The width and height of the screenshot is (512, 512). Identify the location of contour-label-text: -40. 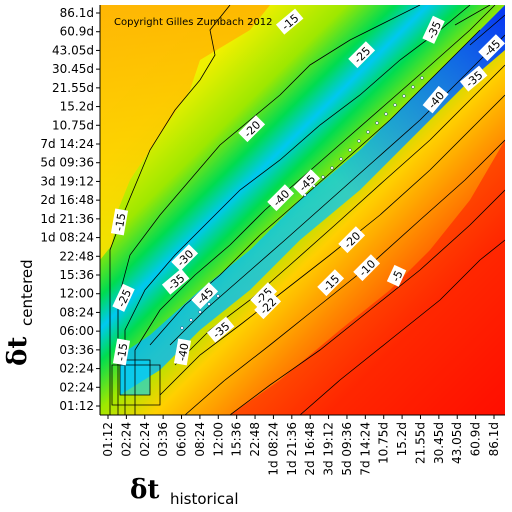
(184, 352).